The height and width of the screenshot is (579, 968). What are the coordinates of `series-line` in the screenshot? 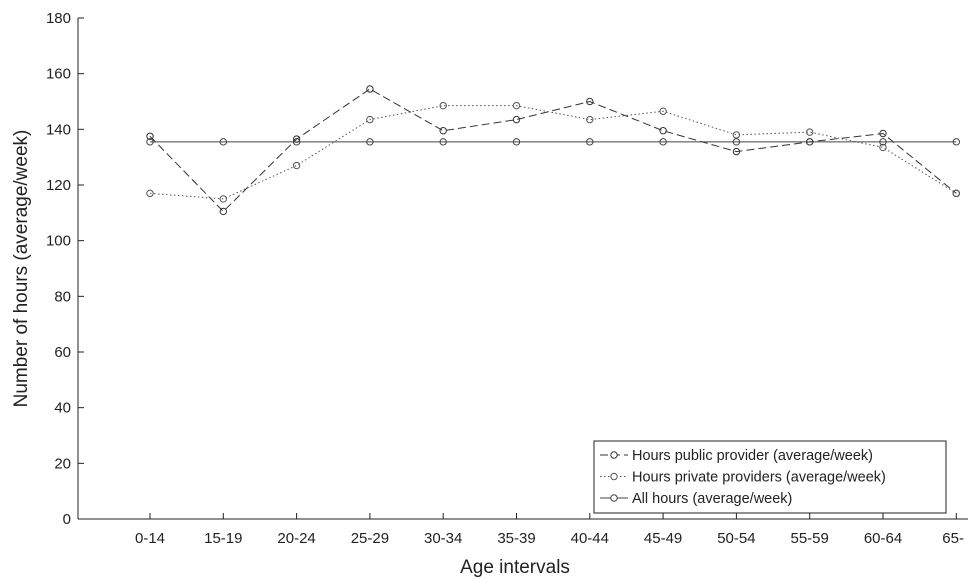 It's located at (553, 152).